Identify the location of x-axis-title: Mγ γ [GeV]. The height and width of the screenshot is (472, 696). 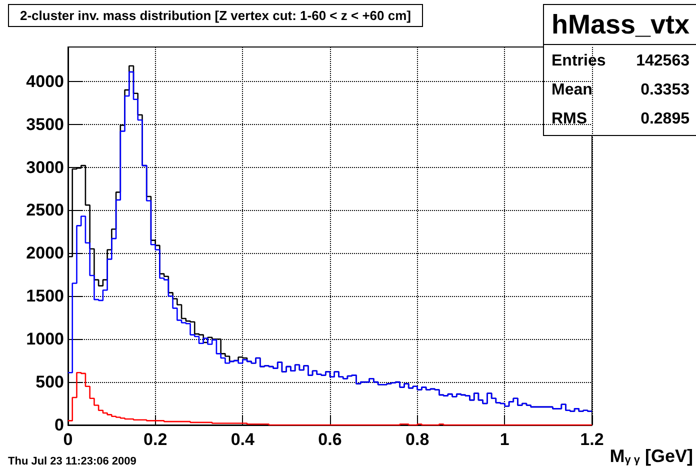
(652, 456).